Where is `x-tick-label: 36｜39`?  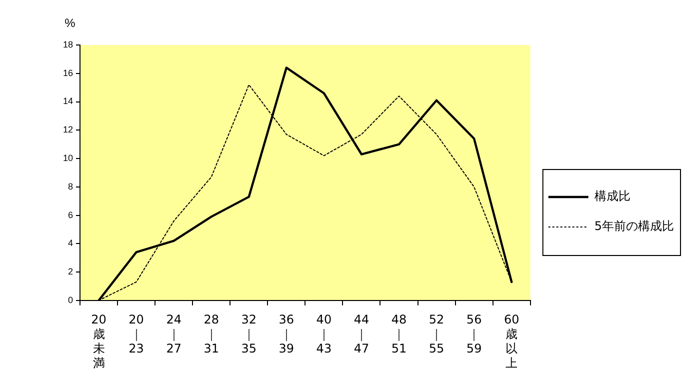 x-tick-label: 36｜39 is located at coordinates (286, 334).